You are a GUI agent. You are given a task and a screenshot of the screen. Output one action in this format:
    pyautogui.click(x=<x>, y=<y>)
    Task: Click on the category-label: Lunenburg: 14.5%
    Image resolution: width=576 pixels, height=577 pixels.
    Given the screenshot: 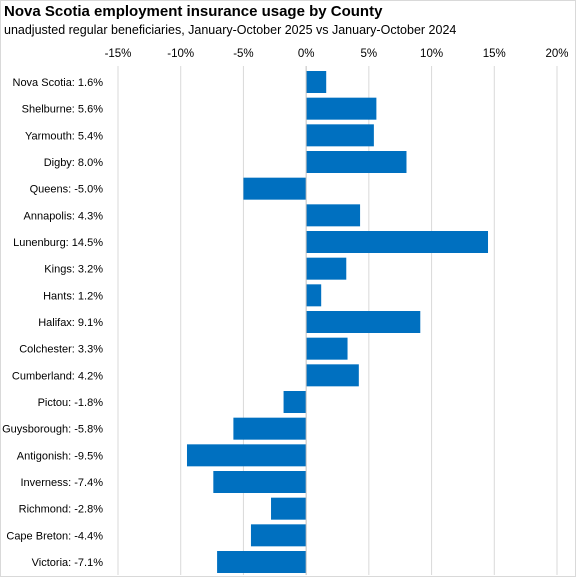 What is the action you would take?
    pyautogui.click(x=58, y=243)
    